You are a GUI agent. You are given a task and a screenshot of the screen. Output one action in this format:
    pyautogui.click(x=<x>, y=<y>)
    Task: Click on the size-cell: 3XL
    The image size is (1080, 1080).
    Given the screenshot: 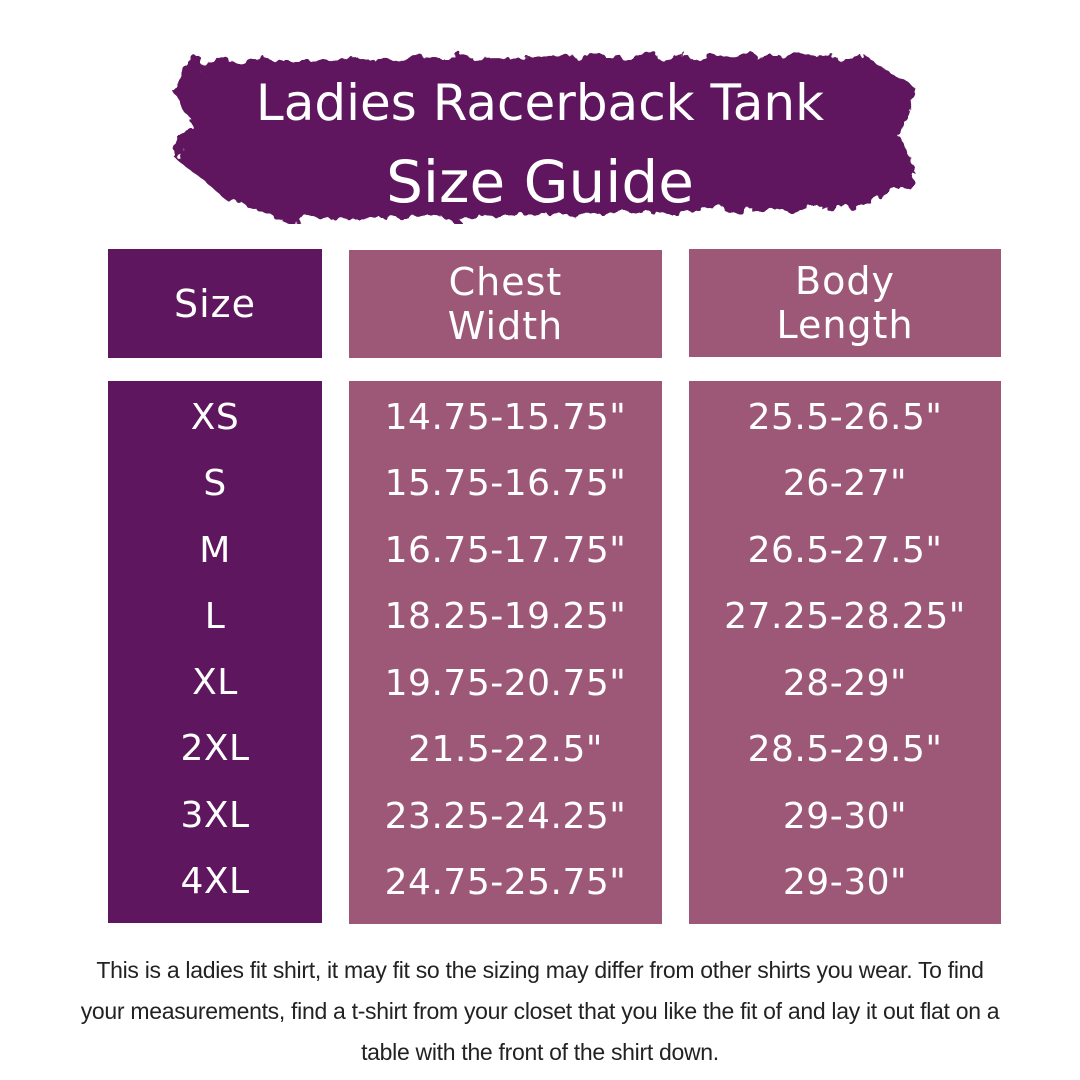 What is the action you would take?
    pyautogui.click(x=215, y=815)
    